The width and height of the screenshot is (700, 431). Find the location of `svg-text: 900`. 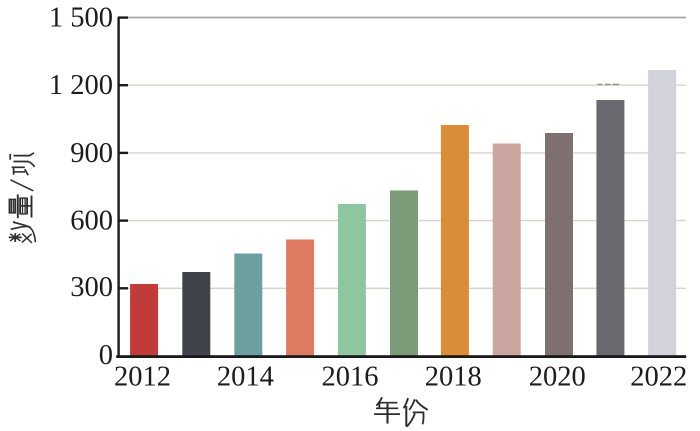

svg-text: 900 is located at coordinates (91, 153).